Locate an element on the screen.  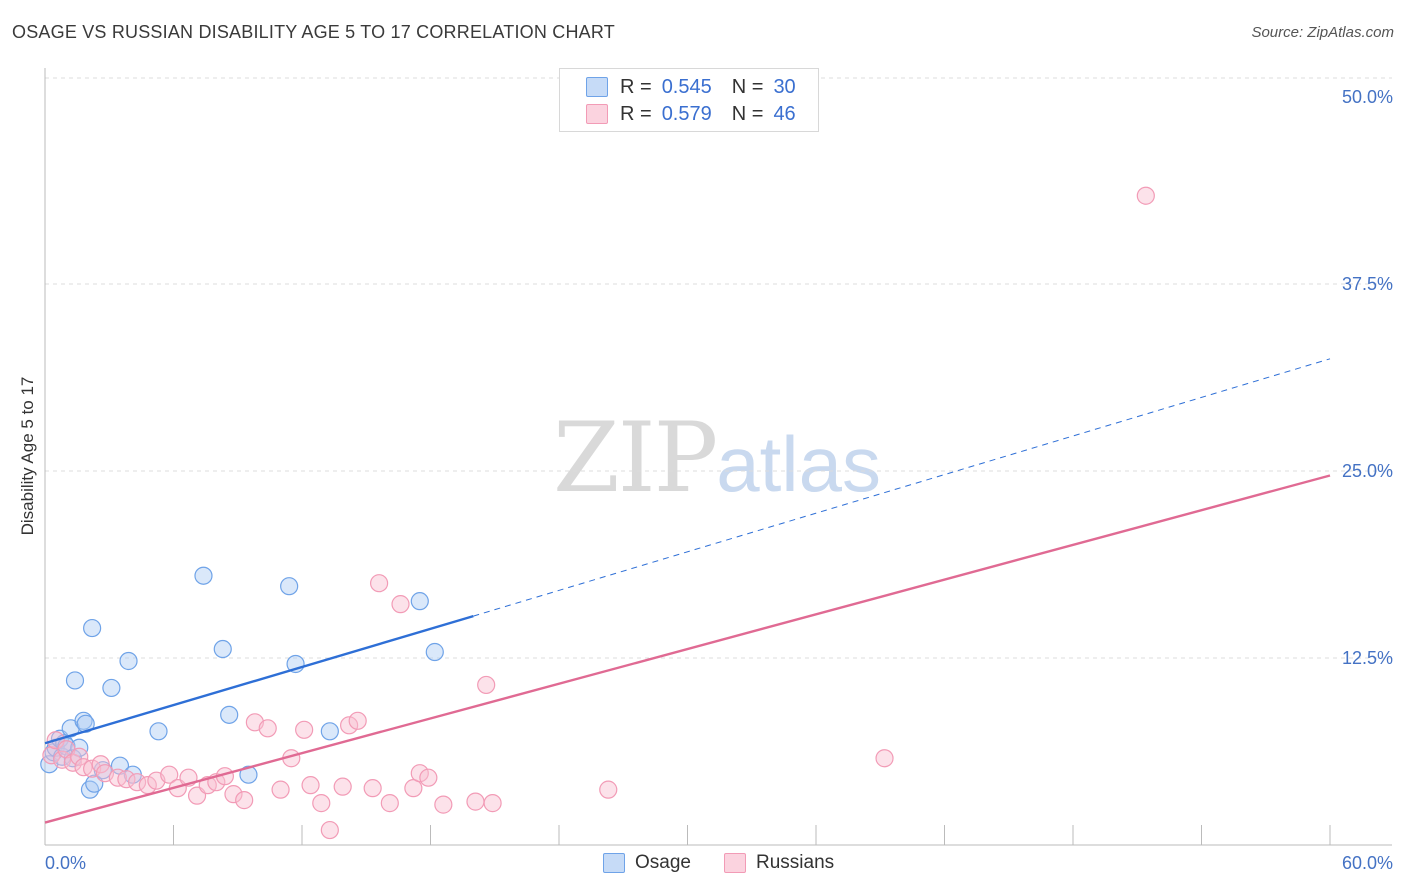
series-legend: Osage Russians is located at coordinates (703, 865).